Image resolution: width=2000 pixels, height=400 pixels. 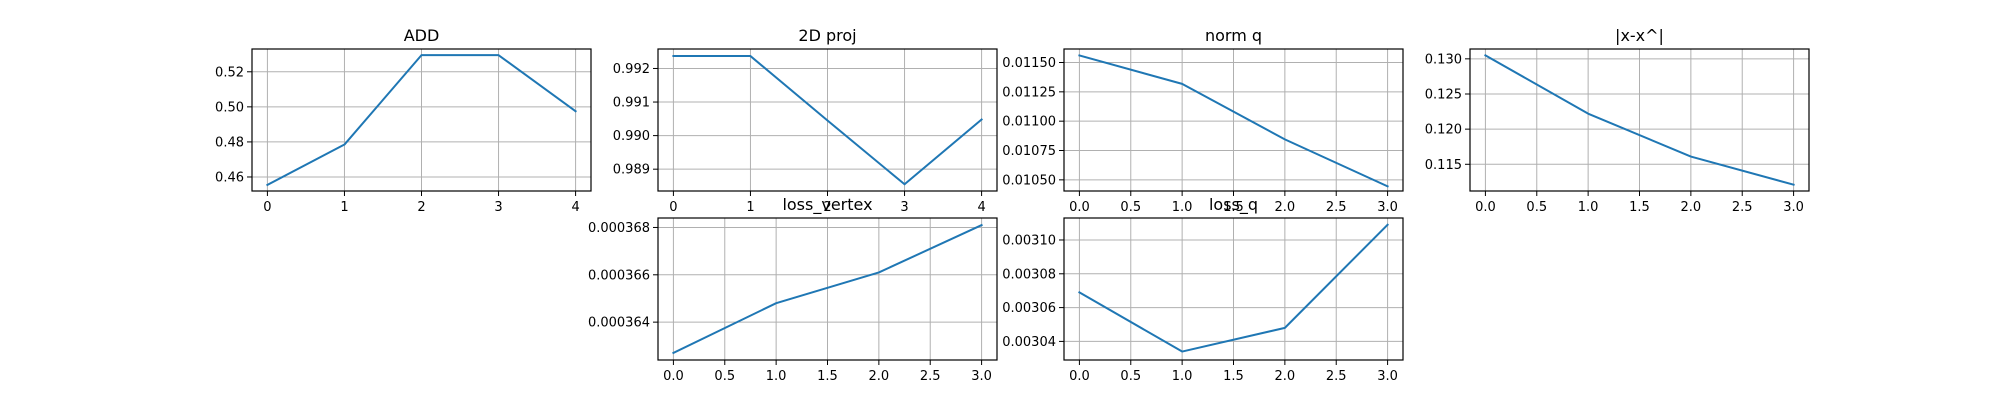 What do you see at coordinates (619, 275) in the screenshot?
I see `y-tick-label: 0.000366` at bounding box center [619, 275].